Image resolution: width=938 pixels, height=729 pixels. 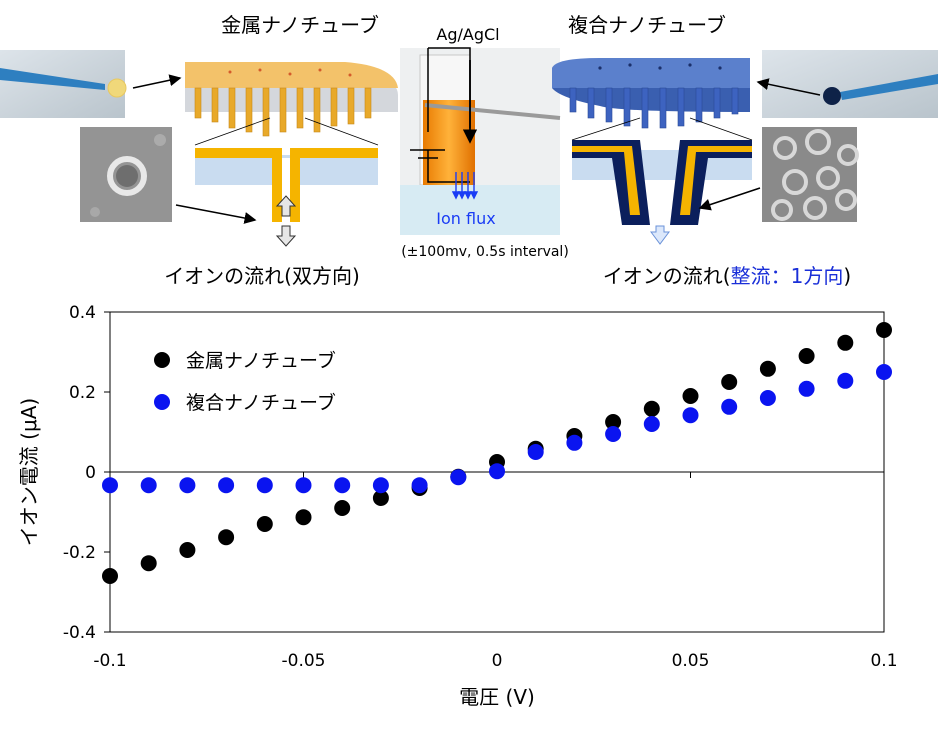 What do you see at coordinates (126, 174) in the screenshot?
I see `metal-sem-image` at bounding box center [126, 174].